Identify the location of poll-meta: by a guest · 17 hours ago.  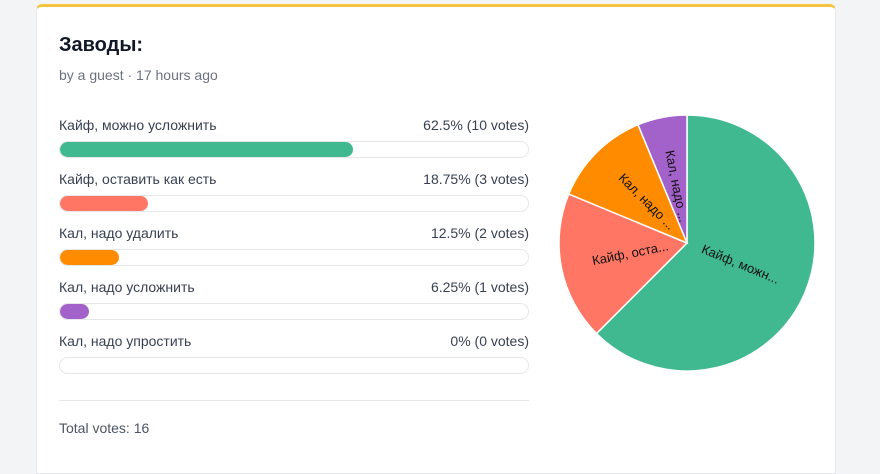
(138, 75).